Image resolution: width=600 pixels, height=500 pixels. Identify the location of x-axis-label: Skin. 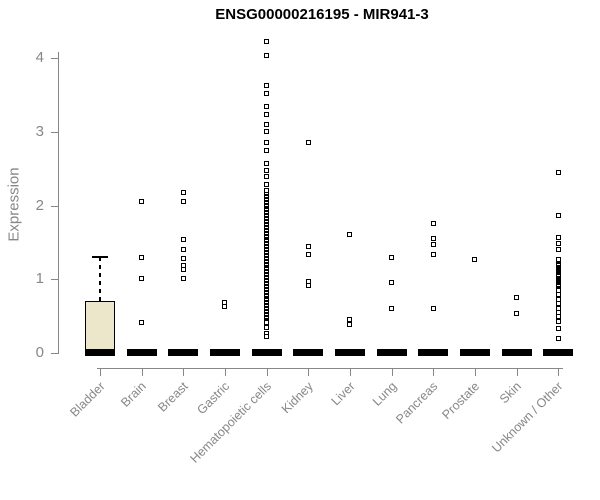
(511, 393).